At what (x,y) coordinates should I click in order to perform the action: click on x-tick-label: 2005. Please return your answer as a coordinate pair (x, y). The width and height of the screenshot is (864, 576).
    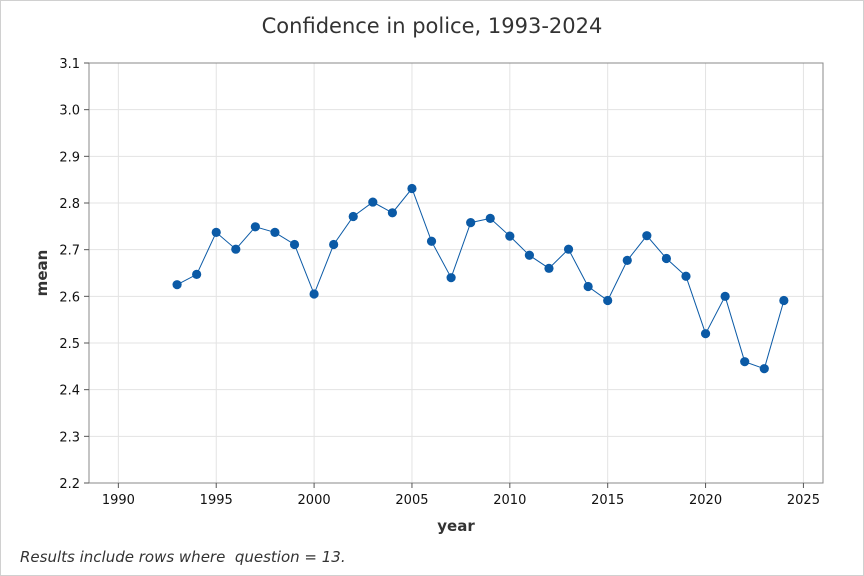
    Looking at the image, I should click on (411, 500).